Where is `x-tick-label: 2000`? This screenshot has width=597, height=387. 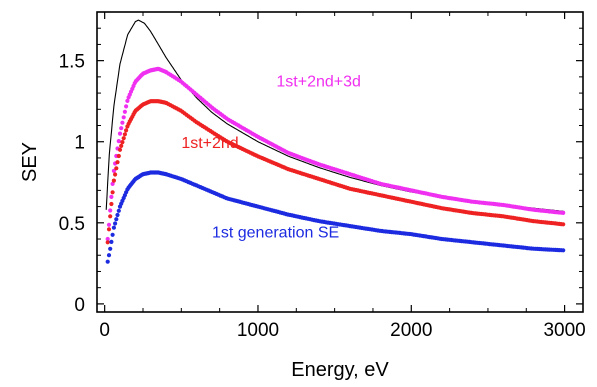 x-tick-label: 2000 is located at coordinates (411, 330).